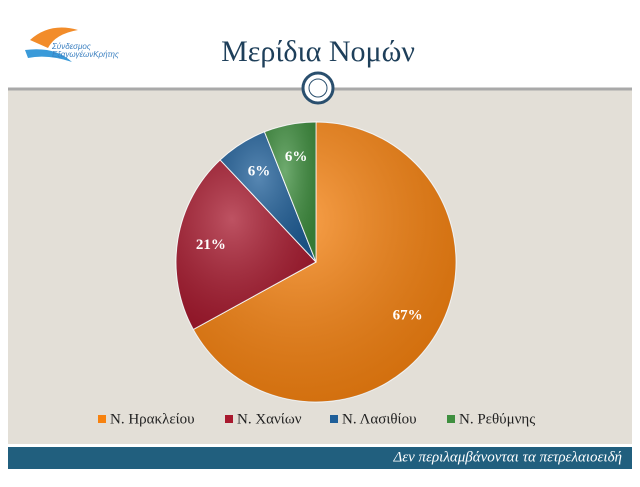 Image resolution: width=640 pixels, height=487 pixels. Describe the element at coordinates (71, 46) in the screenshot. I see `logo-text: Σύνδεσμος` at that location.